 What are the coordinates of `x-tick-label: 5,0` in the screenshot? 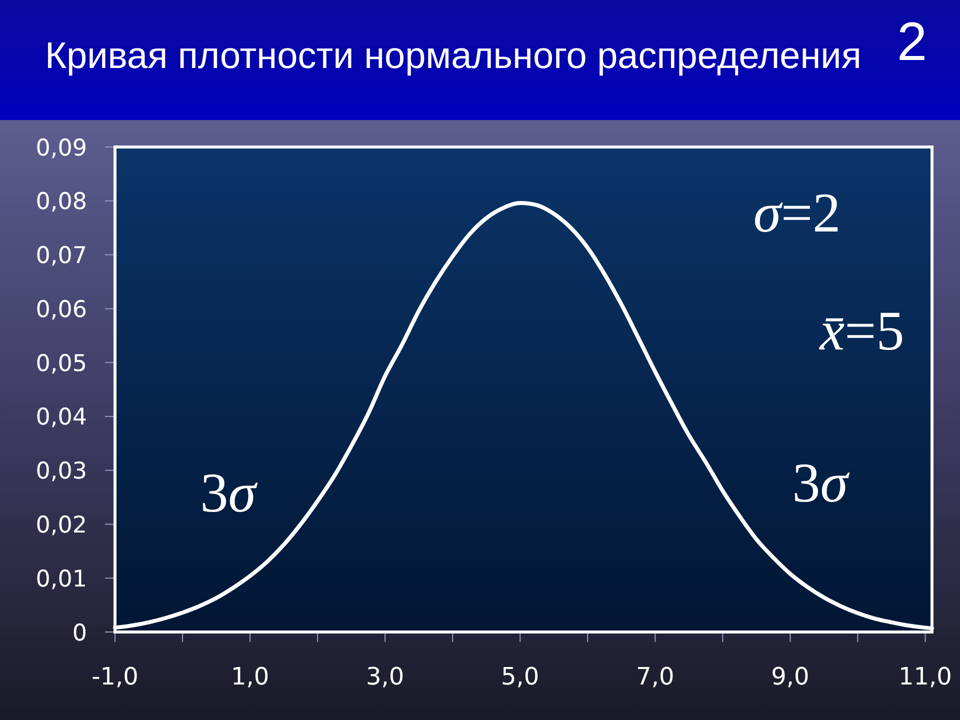 It's located at (520, 676).